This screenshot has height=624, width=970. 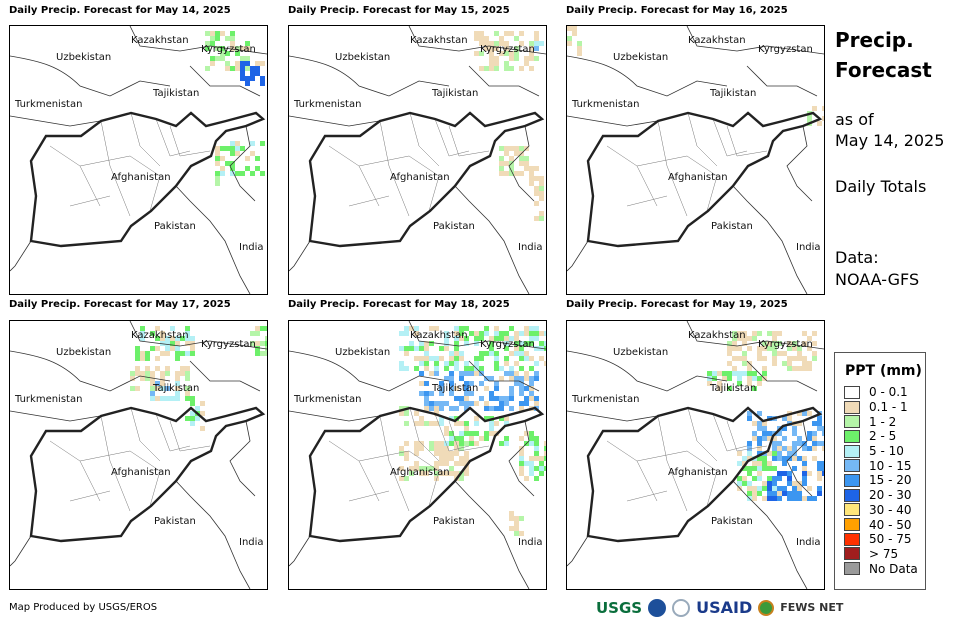 I want to click on legend-label: 40 - 50, so click(x=890, y=524).